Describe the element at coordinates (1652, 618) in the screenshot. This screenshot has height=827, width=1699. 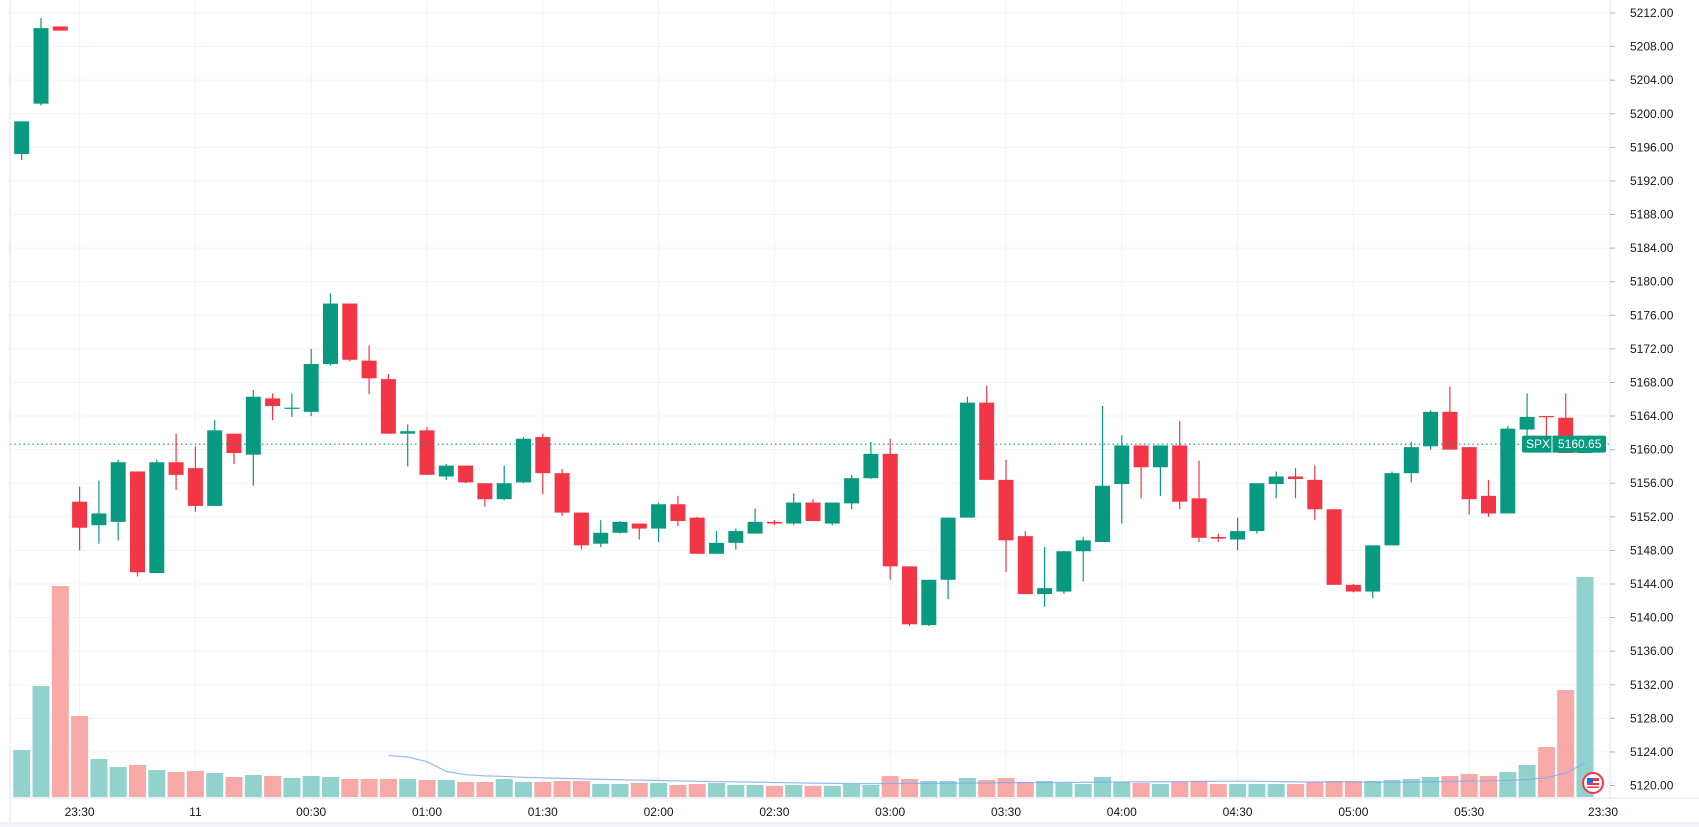
I see `price-tick-label: 5140.00` at that location.